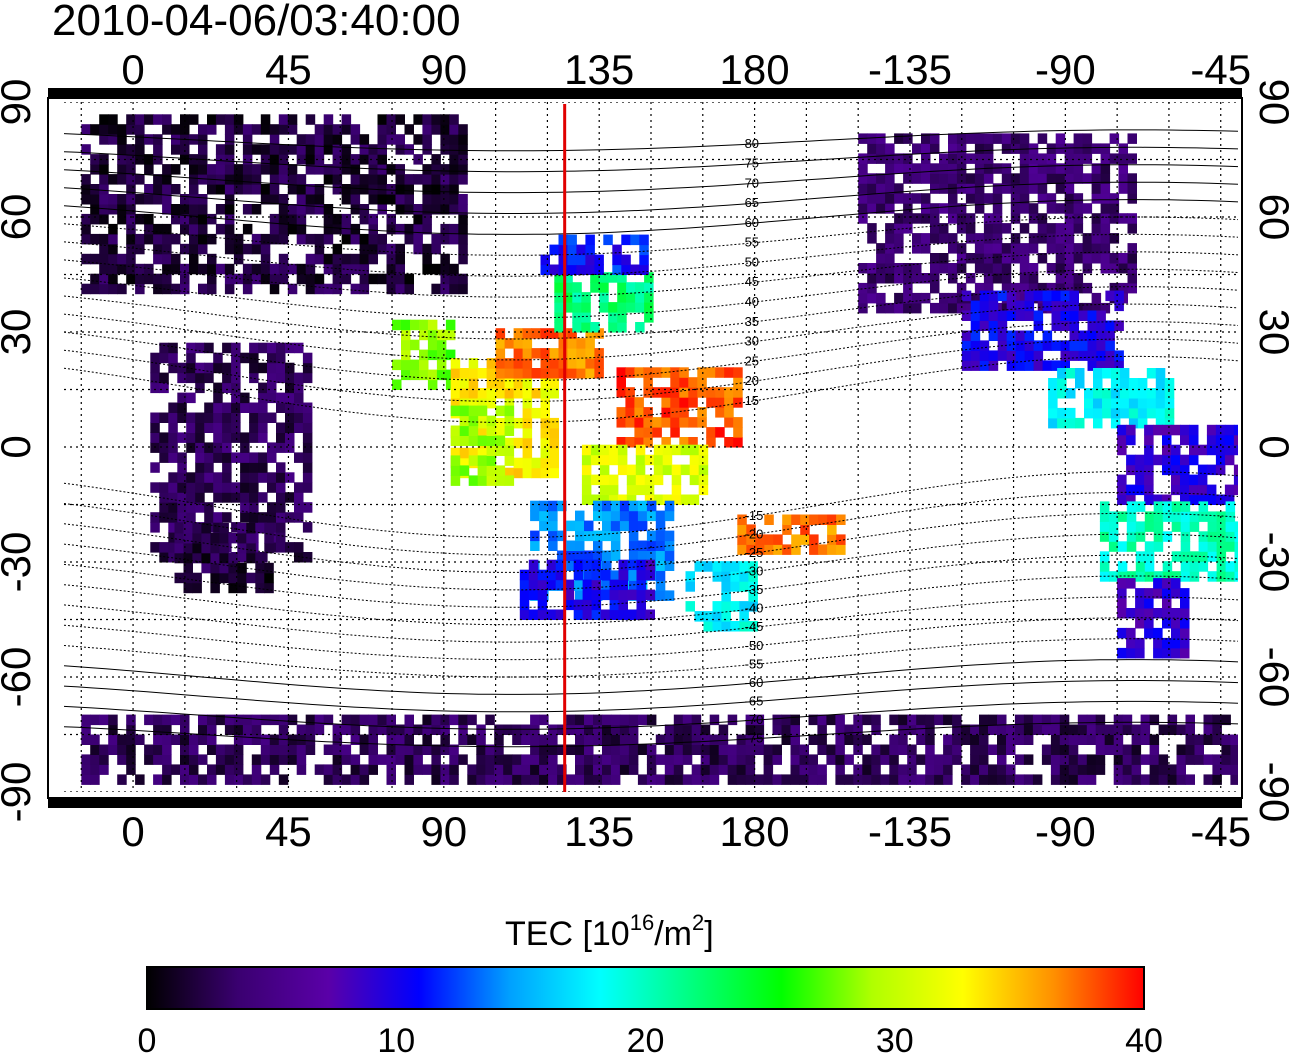  What do you see at coordinates (1220, 69) in the screenshot?
I see `top-longitude-label: -45` at bounding box center [1220, 69].